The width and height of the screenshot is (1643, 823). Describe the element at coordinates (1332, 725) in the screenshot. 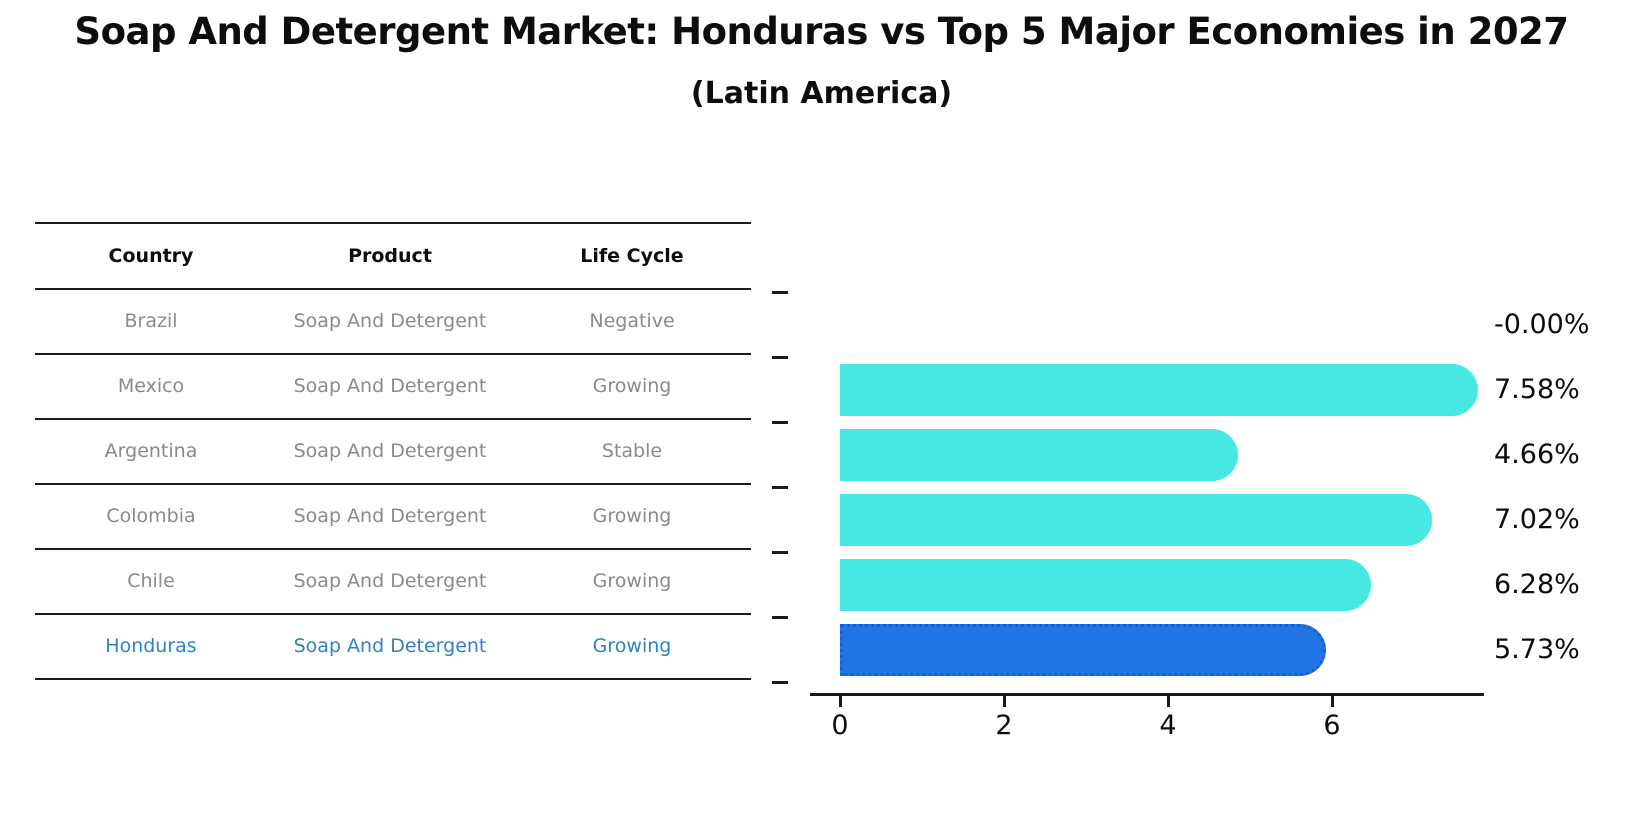

I see `x-tick-label: 6` at that location.